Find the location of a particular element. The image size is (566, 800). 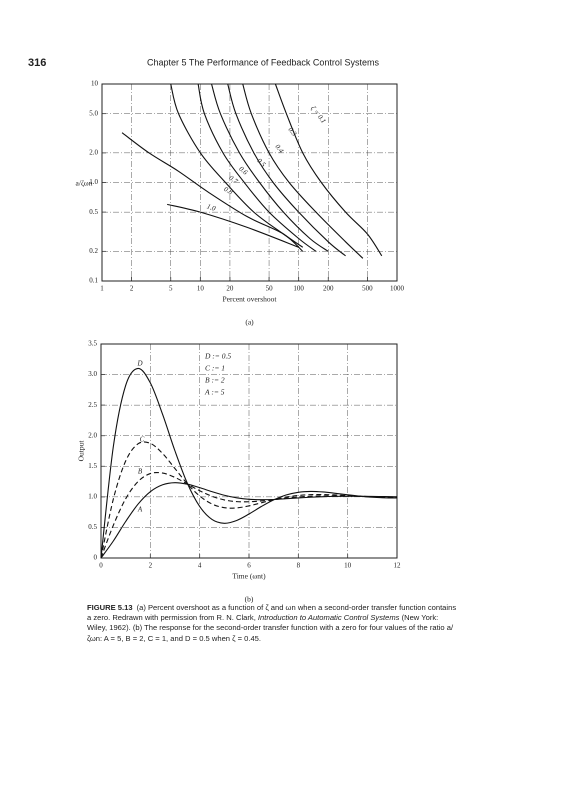

caption-label: FIGURE 5.13 is located at coordinates (110, 607).